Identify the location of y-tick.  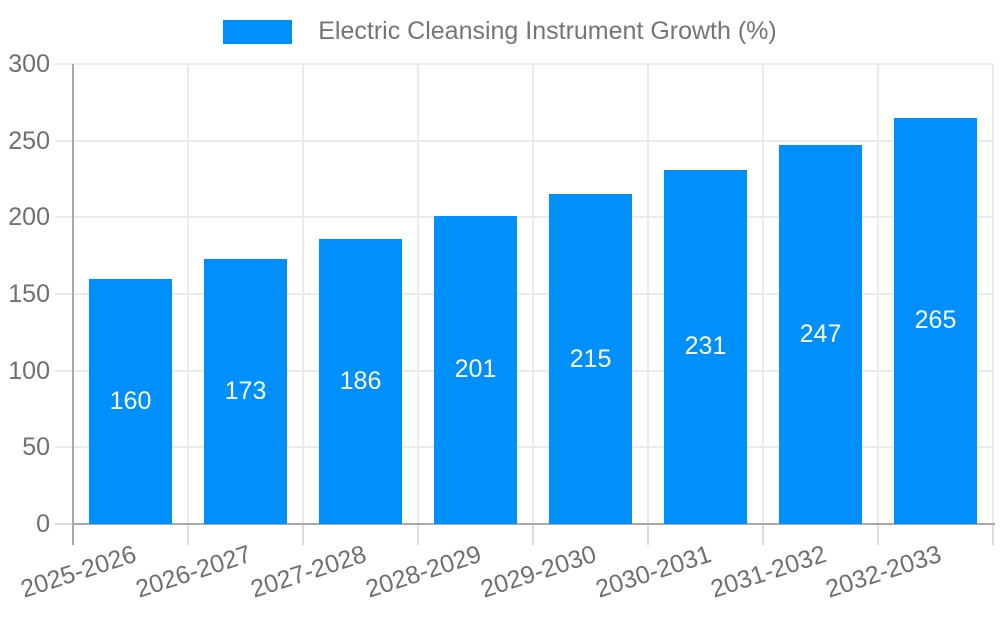
(64, 524).